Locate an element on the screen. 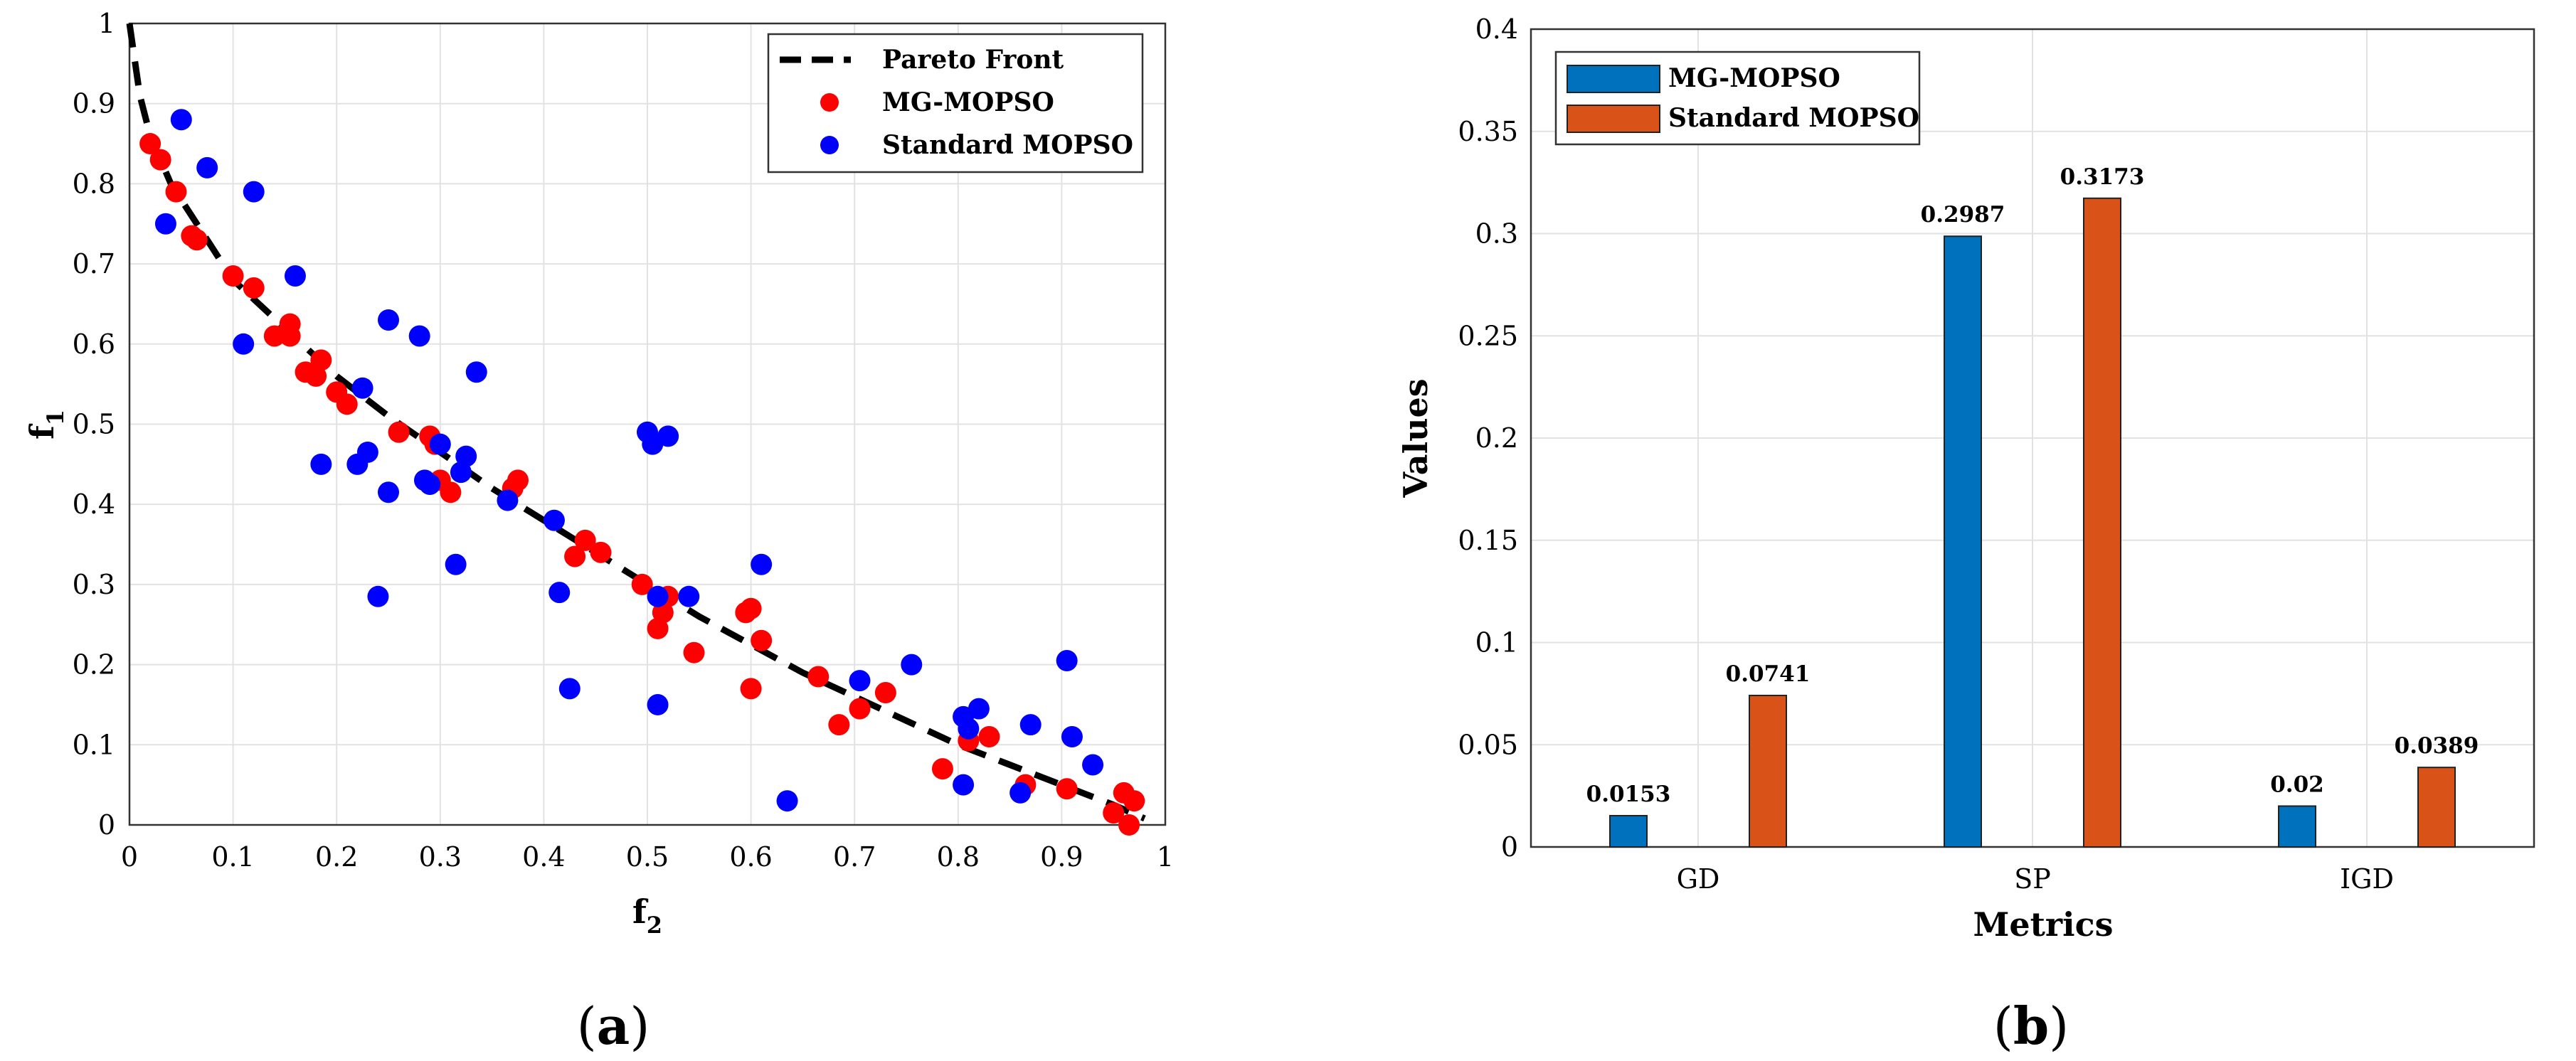 The image size is (2576, 1061). bar-y-tick-label: 0.35 is located at coordinates (1488, 131).